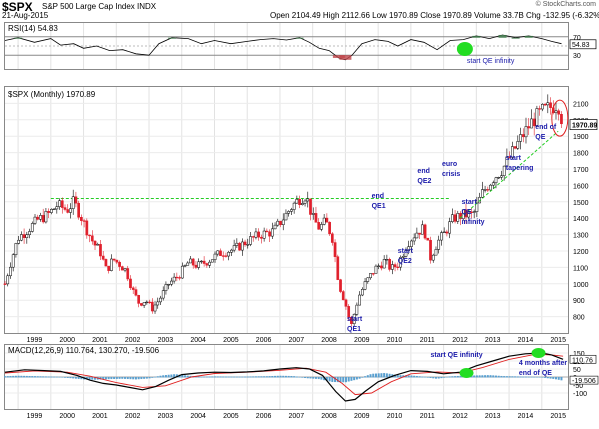 The height and width of the screenshot is (429, 599). I want to click on x-tick-label: 2001, so click(100, 416).